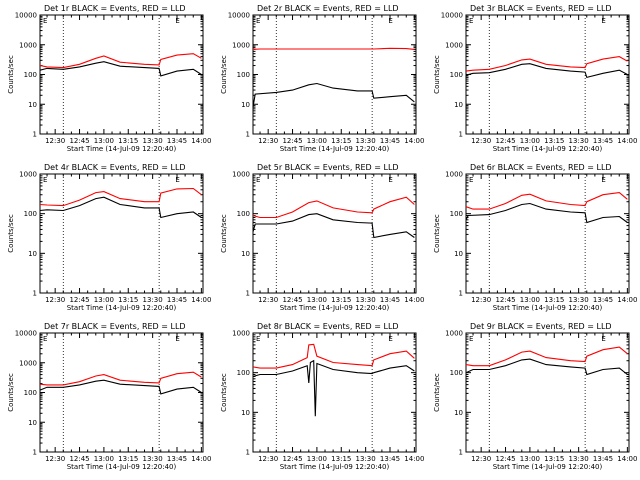 Image resolution: width=640 pixels, height=480 pixels. I want to click on panel-title: Det 4r BLACK = Events, RED = LLD, so click(115, 167).